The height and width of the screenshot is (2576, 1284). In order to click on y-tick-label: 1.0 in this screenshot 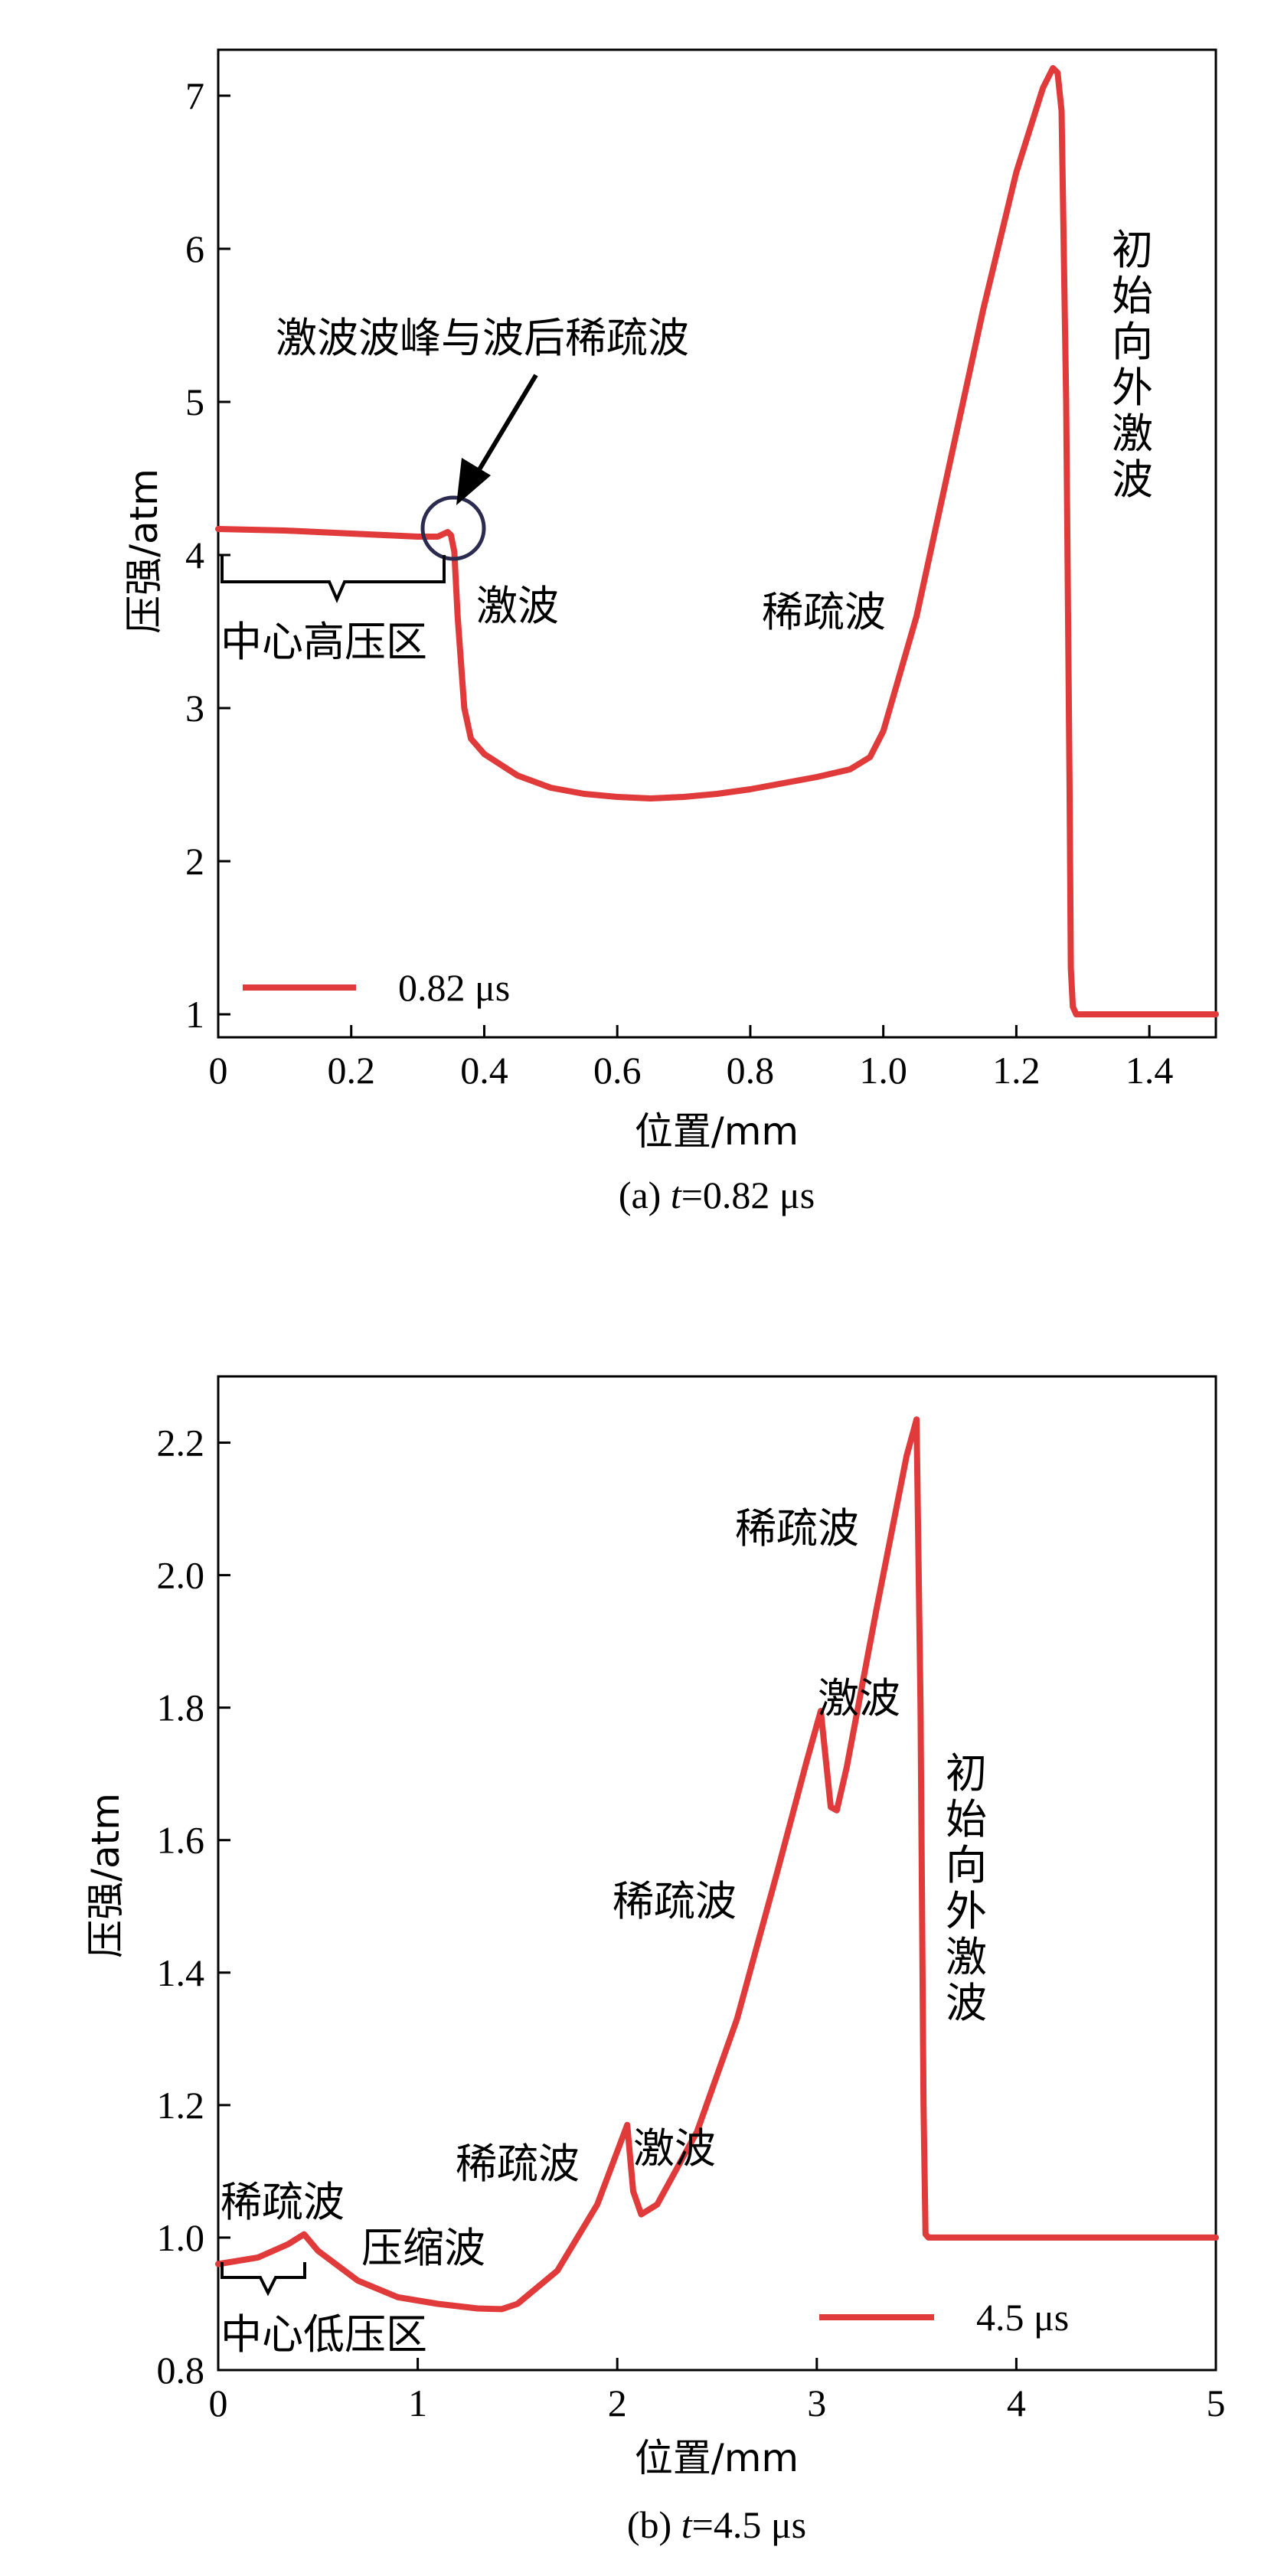, I will do `click(181, 2237)`.